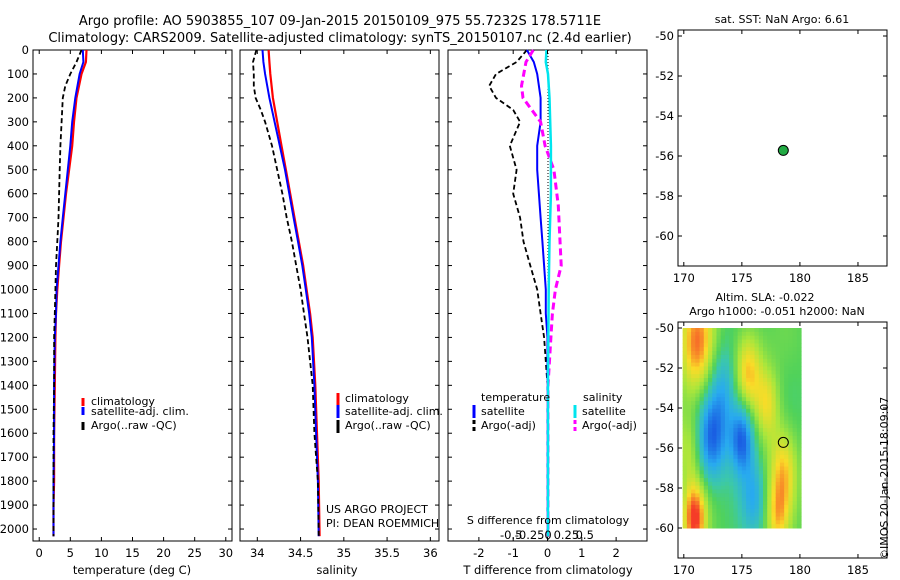 This screenshot has height=580, width=900. What do you see at coordinates (123, 401) in the screenshot?
I see `legend-label-climatology: climatology` at bounding box center [123, 401].